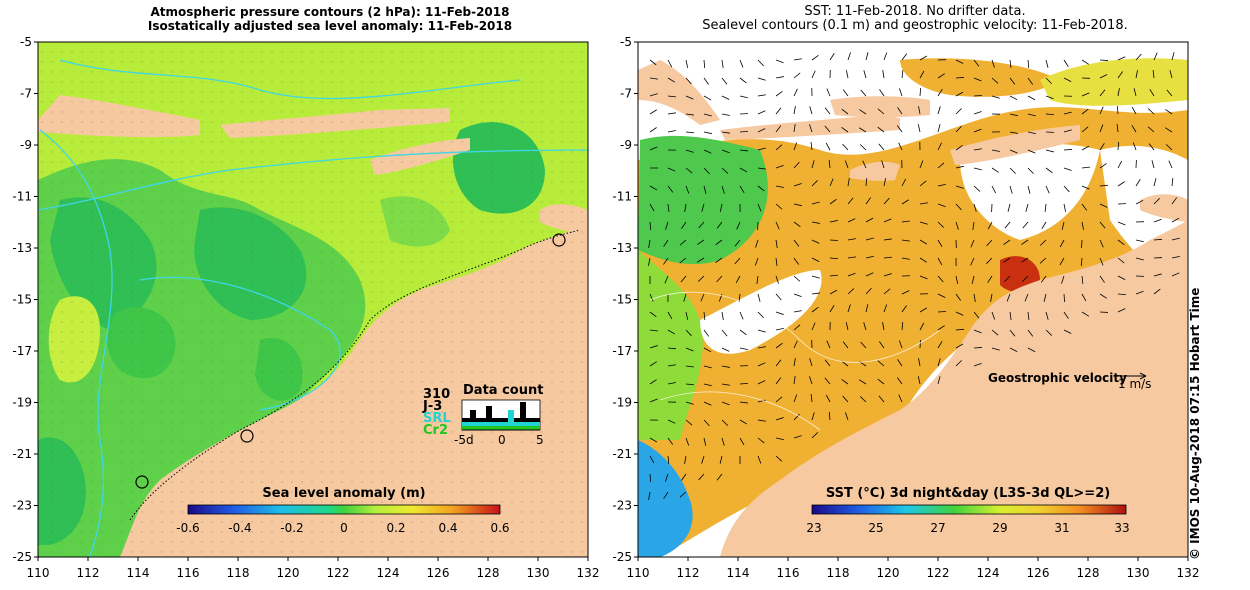  I want to click on y-tick-label: -9, so click(626, 145).